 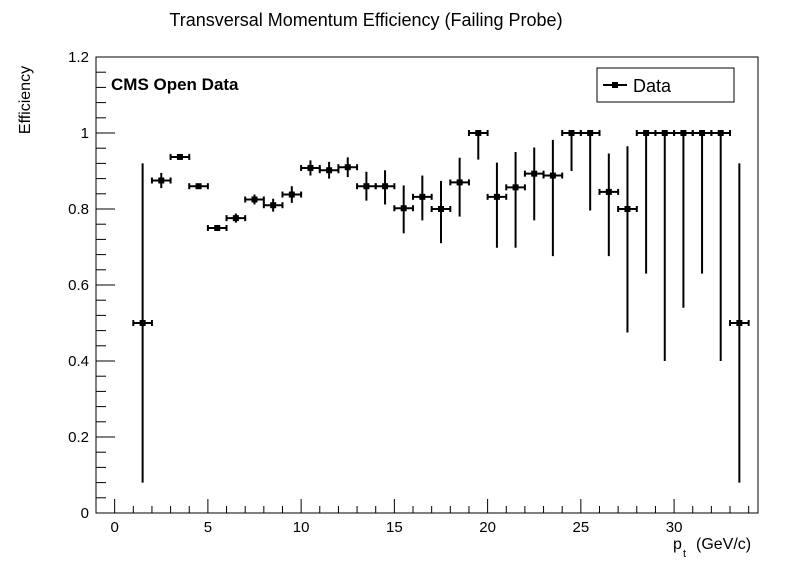 I want to click on x-tick-label: 30, so click(x=674, y=527).